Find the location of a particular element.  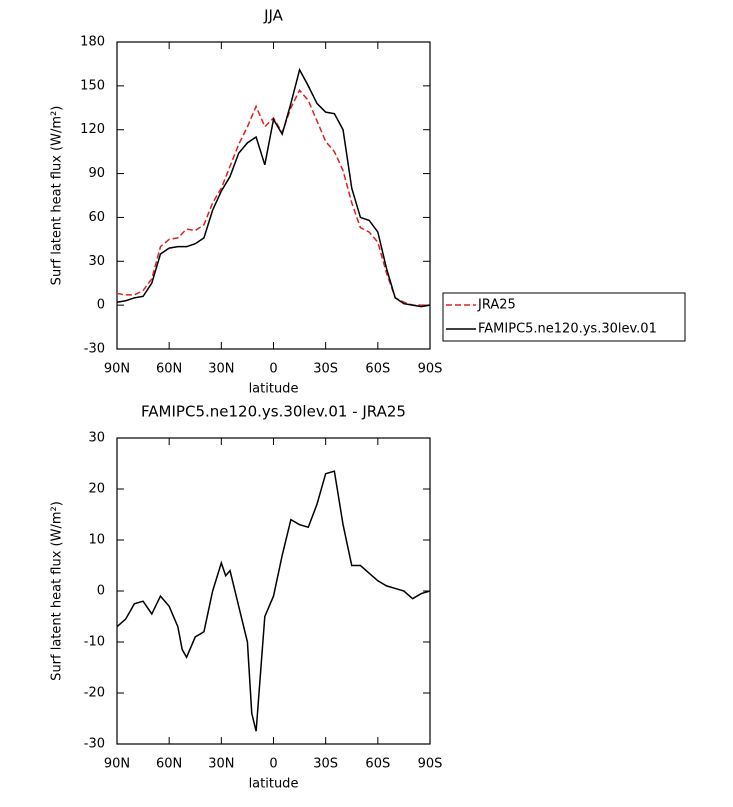

legend-label: JRA25 is located at coordinates (496, 305).